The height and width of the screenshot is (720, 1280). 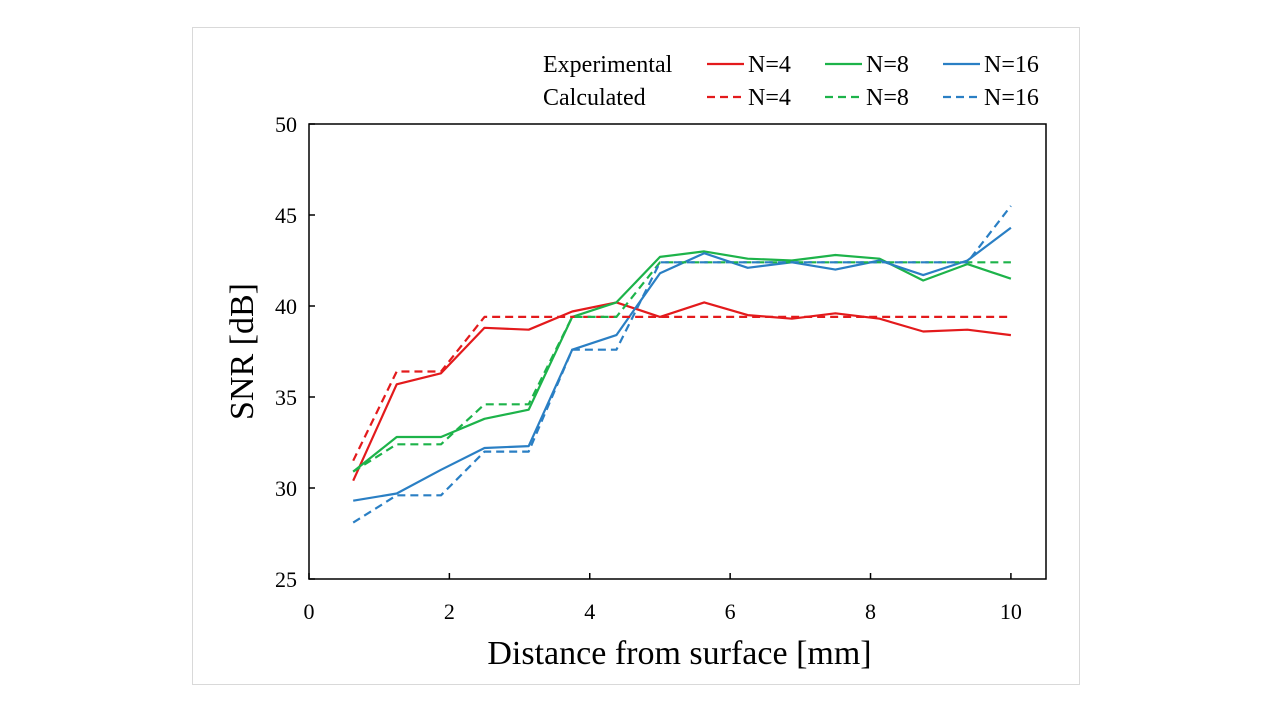 I want to click on x-tick-label-4: 4, so click(x=589, y=611).